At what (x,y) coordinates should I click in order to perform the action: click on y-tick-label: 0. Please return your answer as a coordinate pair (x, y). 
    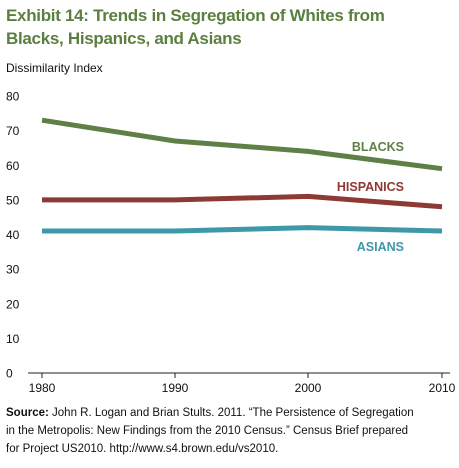
    Looking at the image, I should click on (9, 374).